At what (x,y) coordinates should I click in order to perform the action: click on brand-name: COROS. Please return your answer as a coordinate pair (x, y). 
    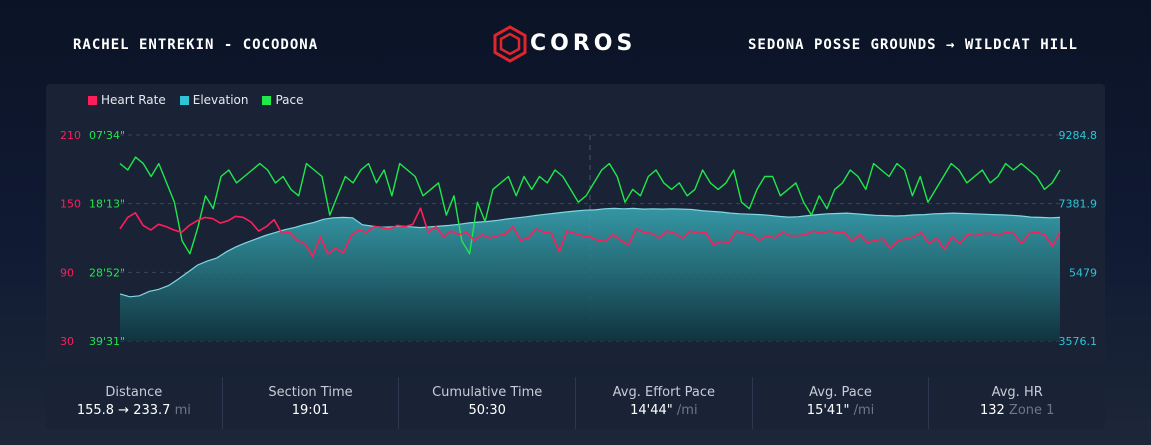
    Looking at the image, I should click on (583, 43).